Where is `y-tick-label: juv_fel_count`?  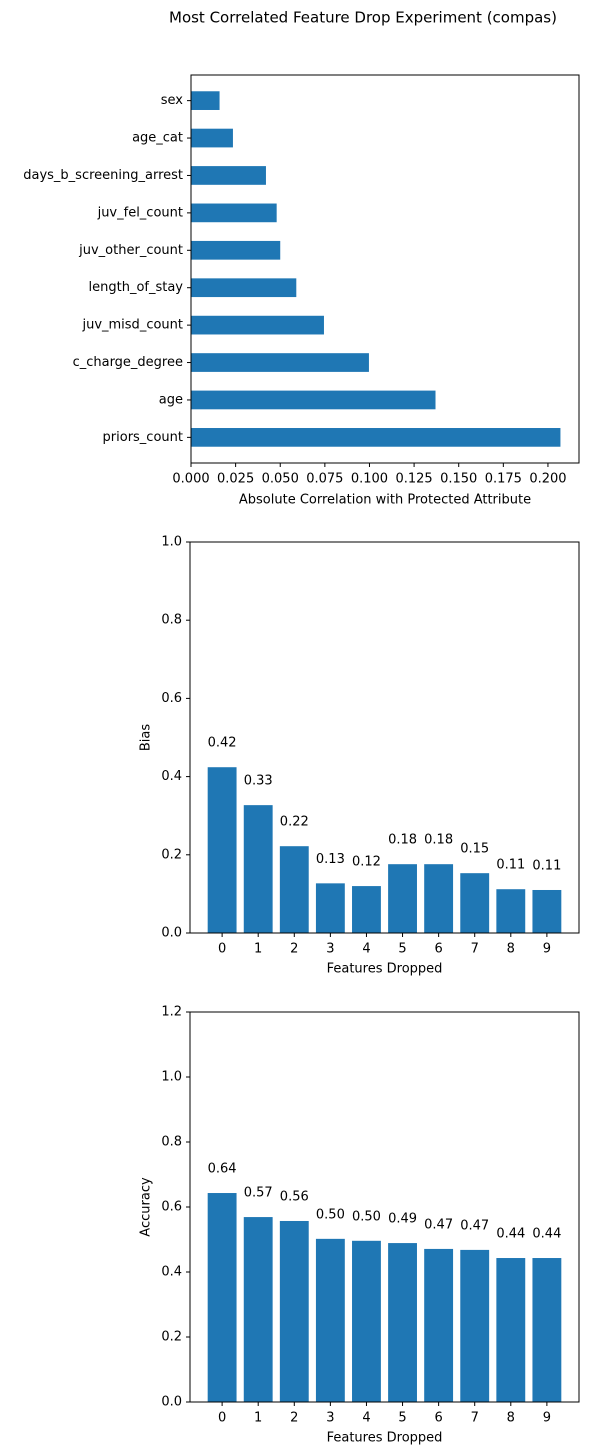 y-tick-label: juv_fel_count is located at coordinates (140, 212).